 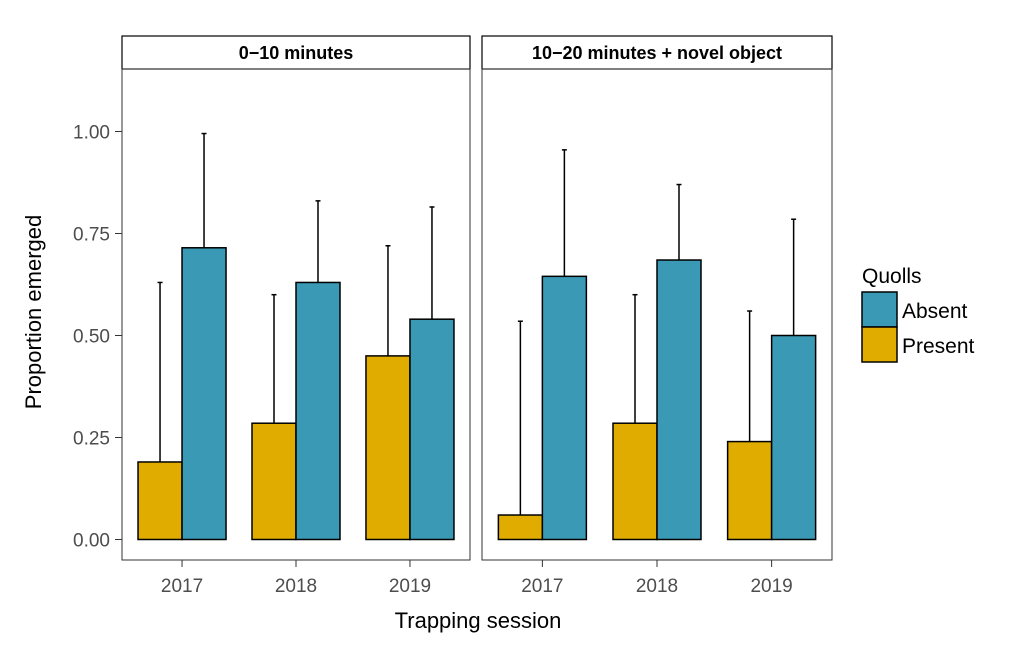 I want to click on x-axis-title: Trapping session, so click(x=478, y=620).